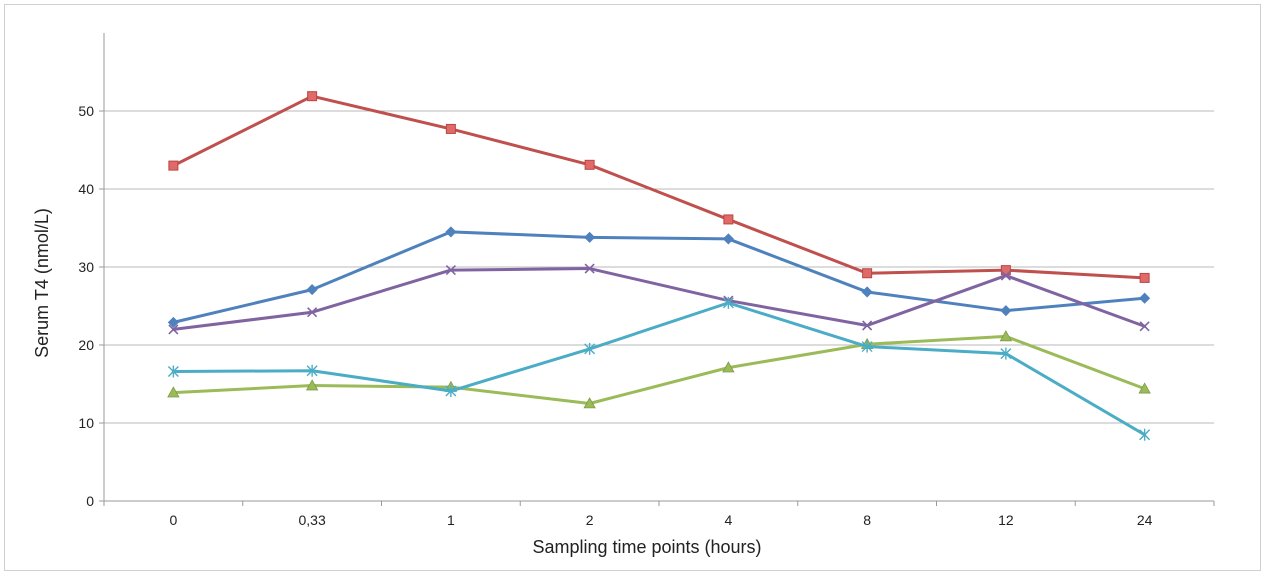  What do you see at coordinates (646, 547) in the screenshot?
I see `x-axis-title: Sampling time points (hours)` at bounding box center [646, 547].